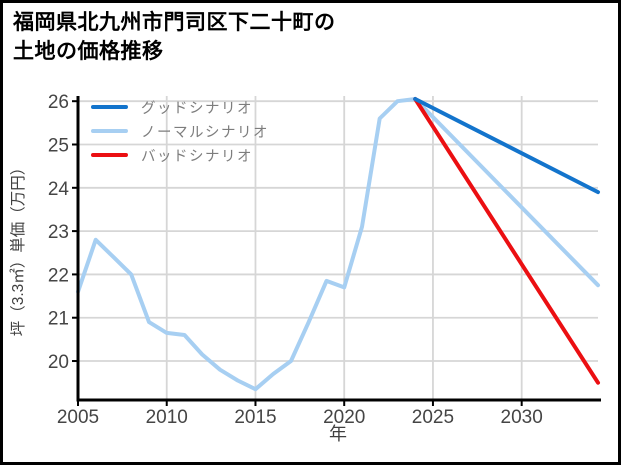 The width and height of the screenshot is (621, 465). What do you see at coordinates (338, 434) in the screenshot?
I see `x-axis-label: 年` at bounding box center [338, 434].